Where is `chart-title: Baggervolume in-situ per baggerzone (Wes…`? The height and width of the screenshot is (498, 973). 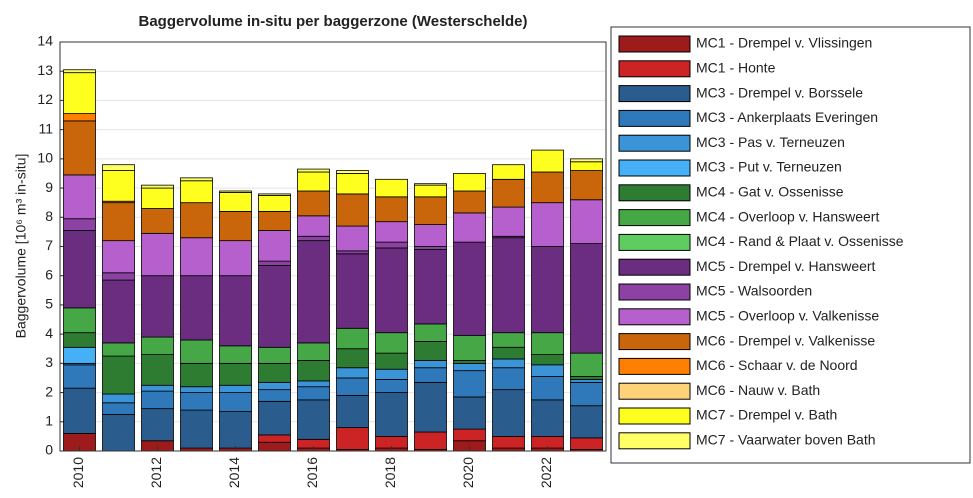
chart-title: Baggervolume in-situ per baggerzone (Wes… is located at coordinates (333, 21).